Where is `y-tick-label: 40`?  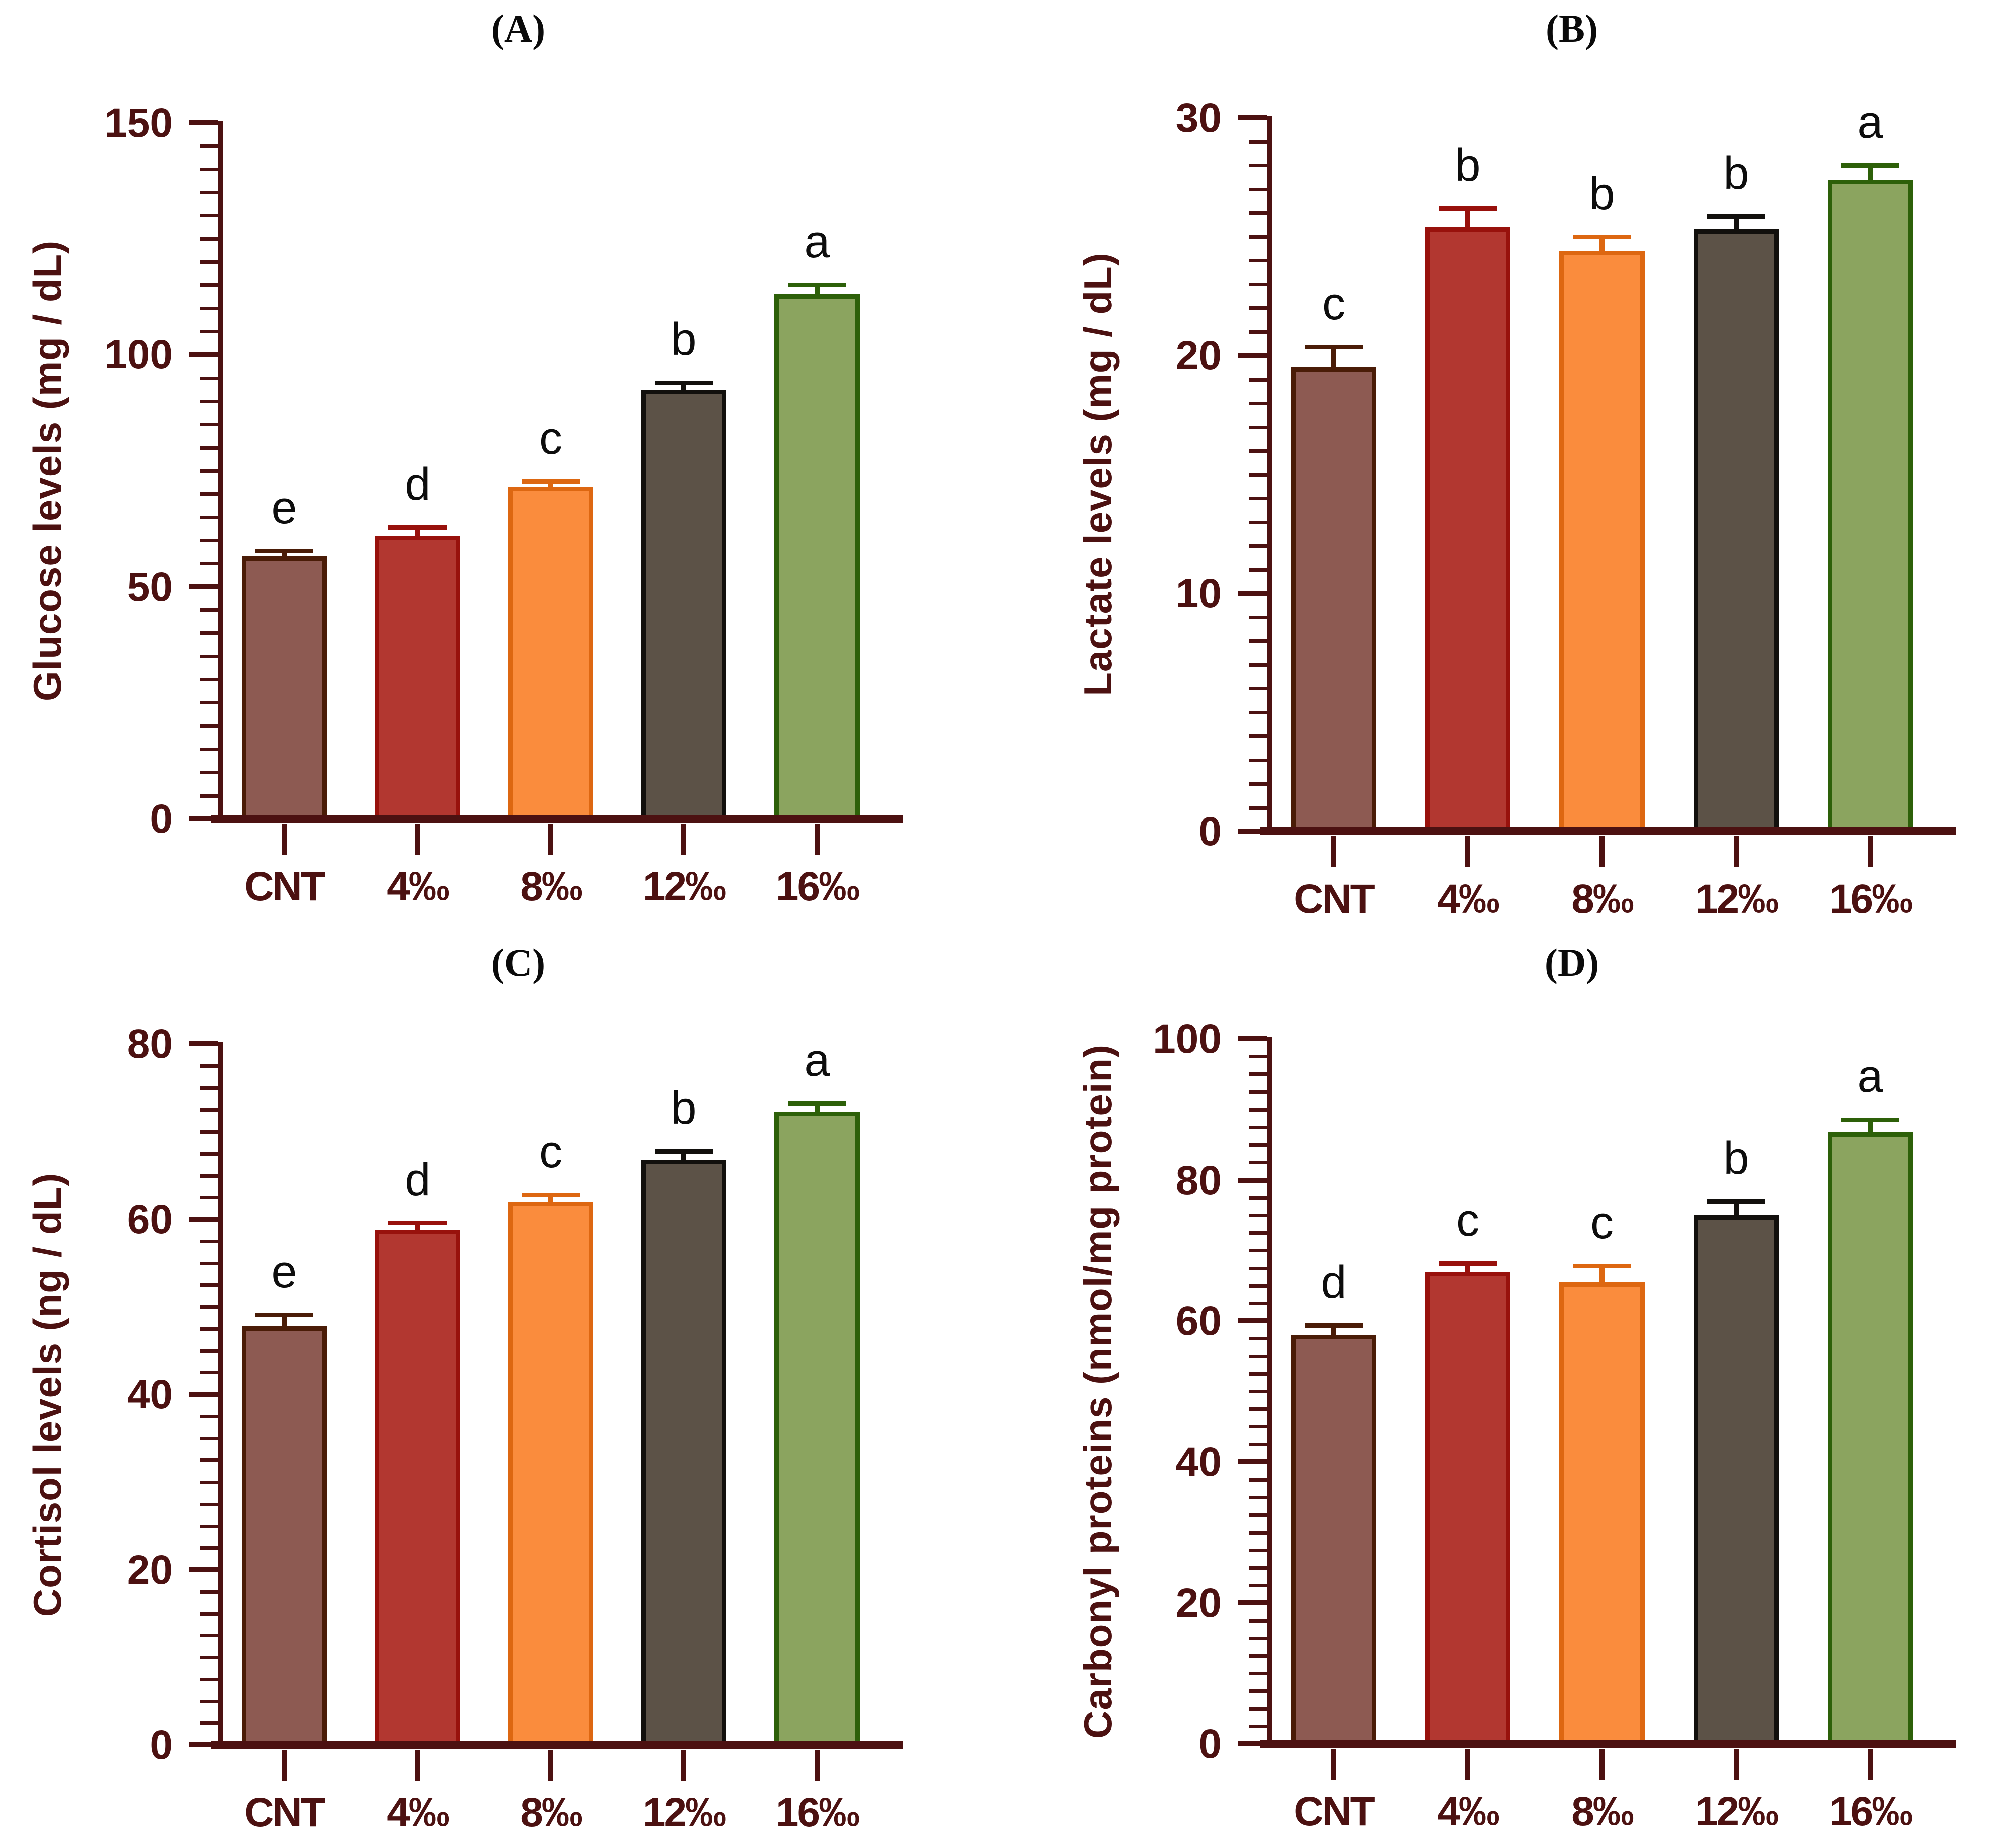 y-tick-label: 40 is located at coordinates (150, 1394).